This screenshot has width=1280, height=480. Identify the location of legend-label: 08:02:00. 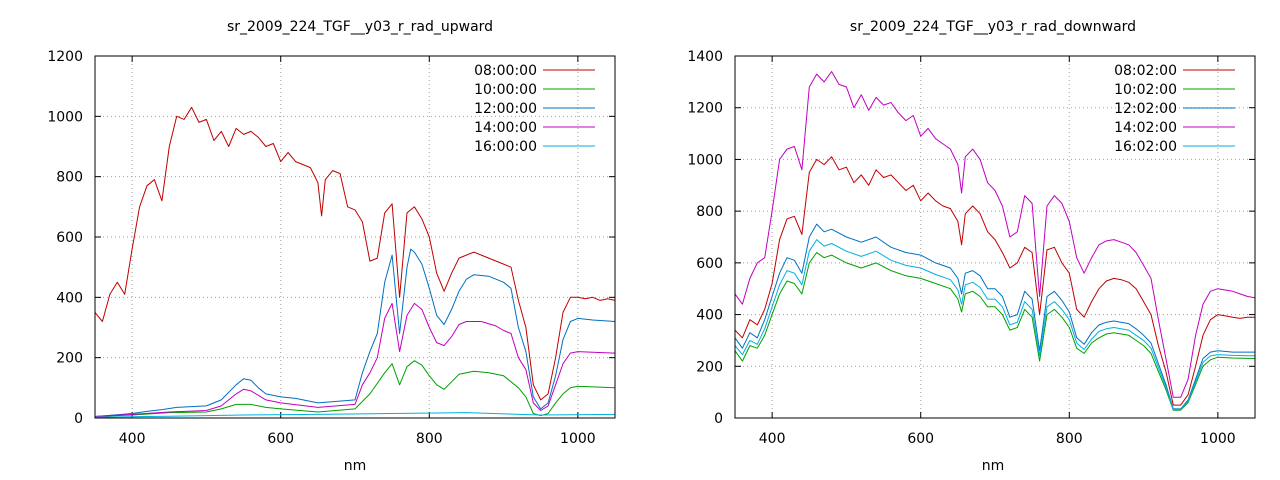
(1145, 71).